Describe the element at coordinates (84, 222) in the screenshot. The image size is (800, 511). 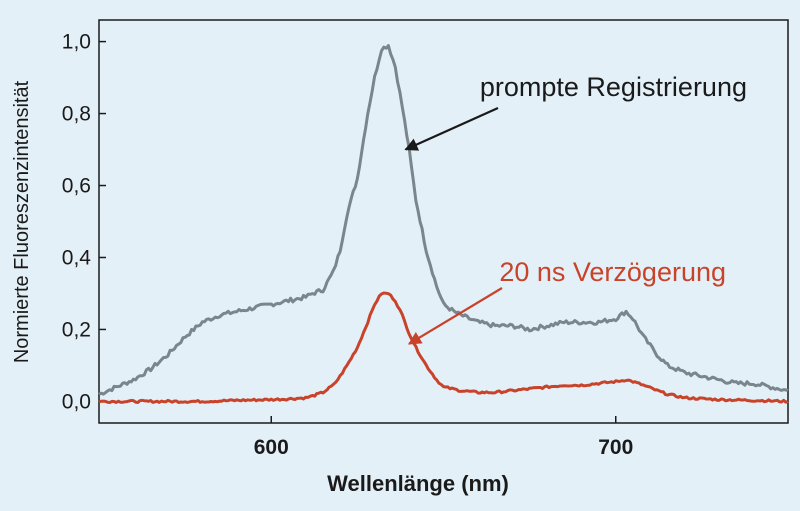
I see `y-axis-ticks: 0,0 0,2 0,4 0,6 0,8 1,0` at that location.